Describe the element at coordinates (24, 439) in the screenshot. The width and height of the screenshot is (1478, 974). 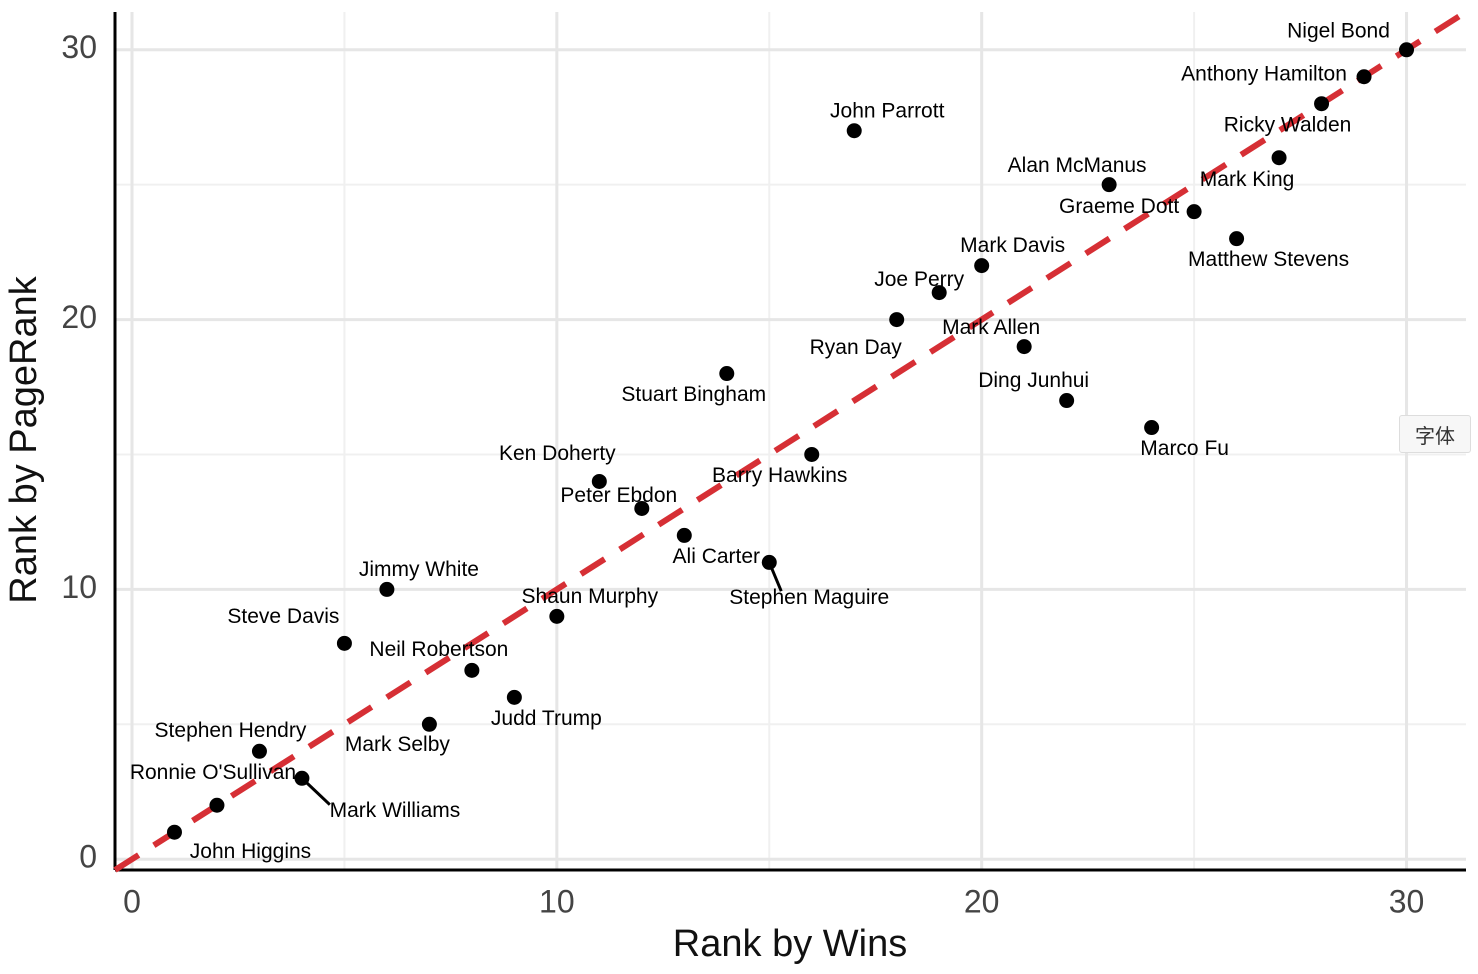
I see `y-axis-label: Rank by PageRank` at that location.